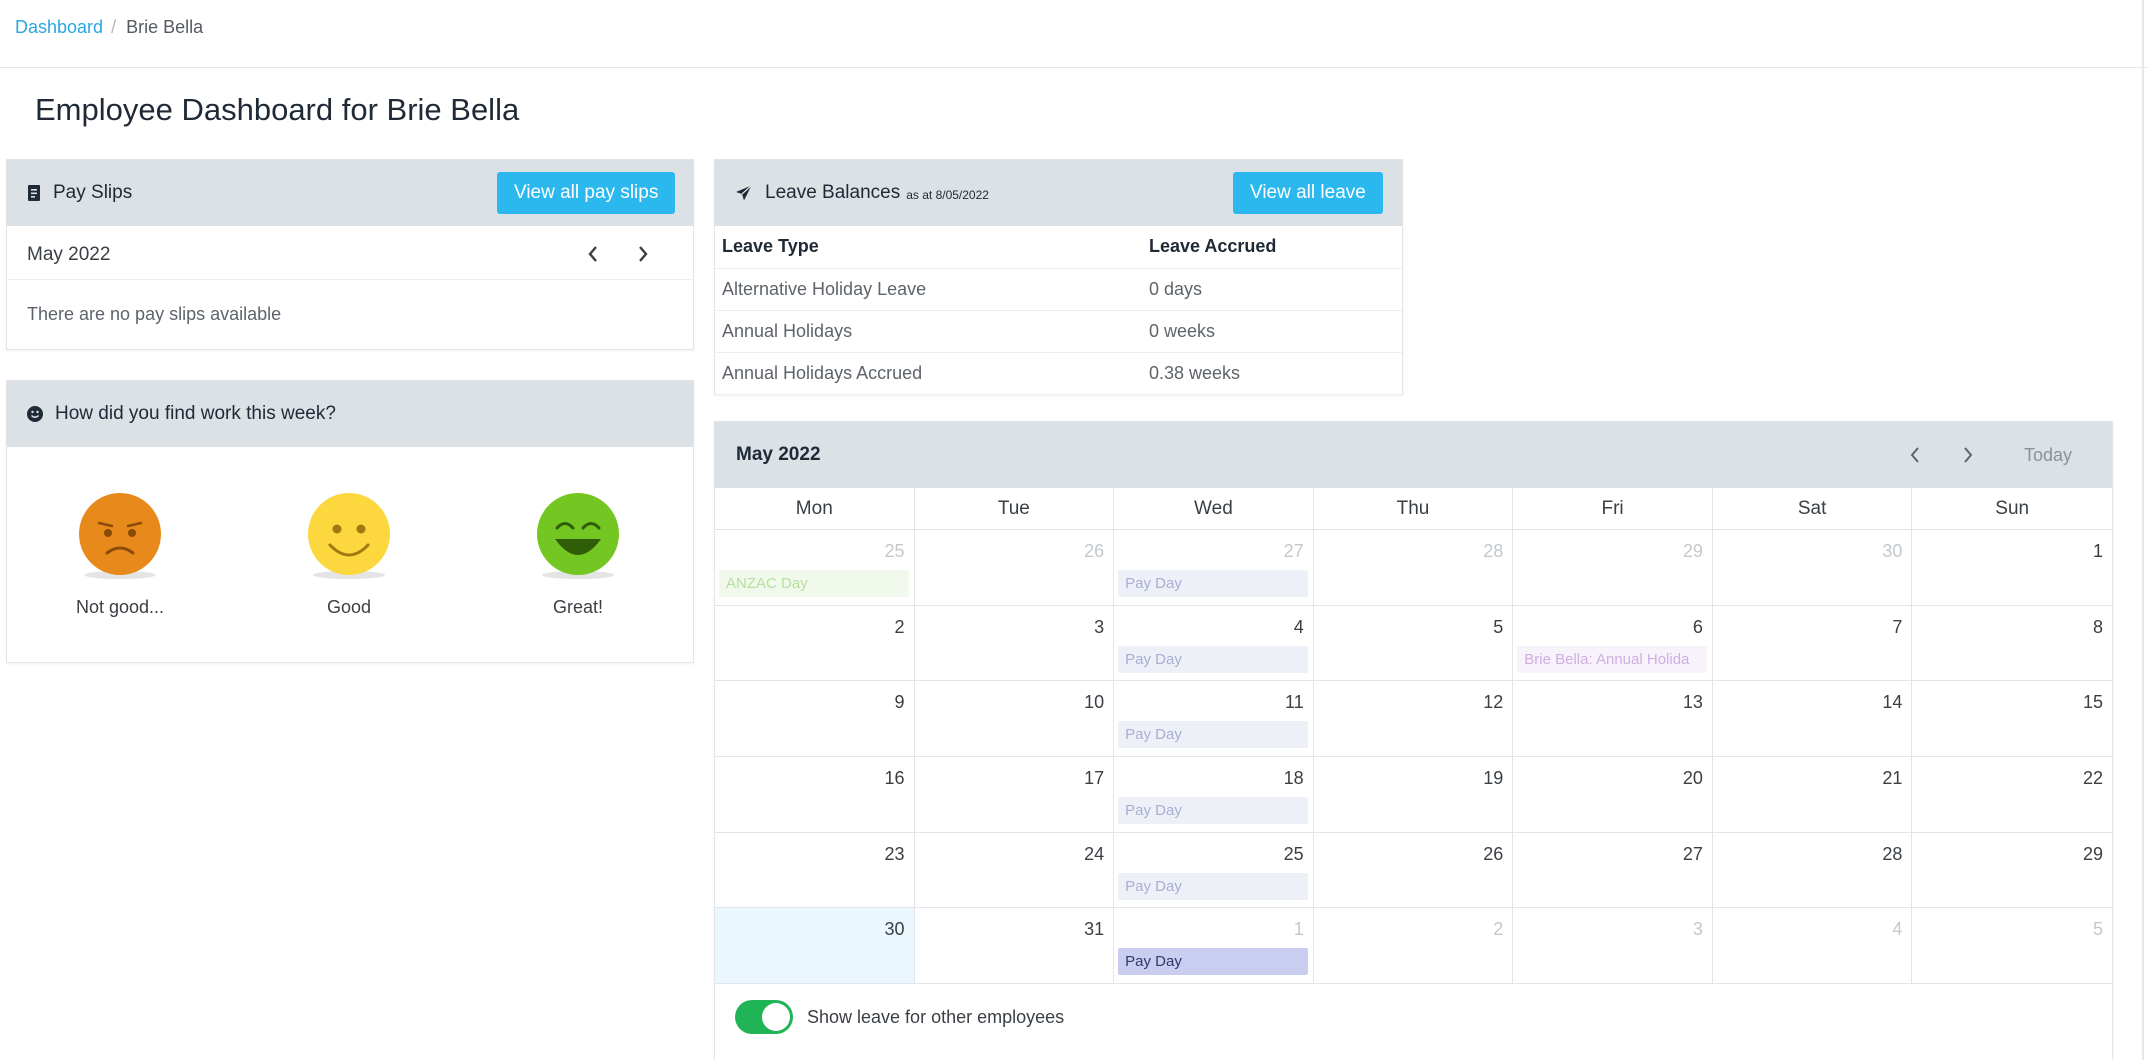 The width and height of the screenshot is (2148, 1060). I want to click on calendar-day: 27 Pay Day, so click(1214, 567).